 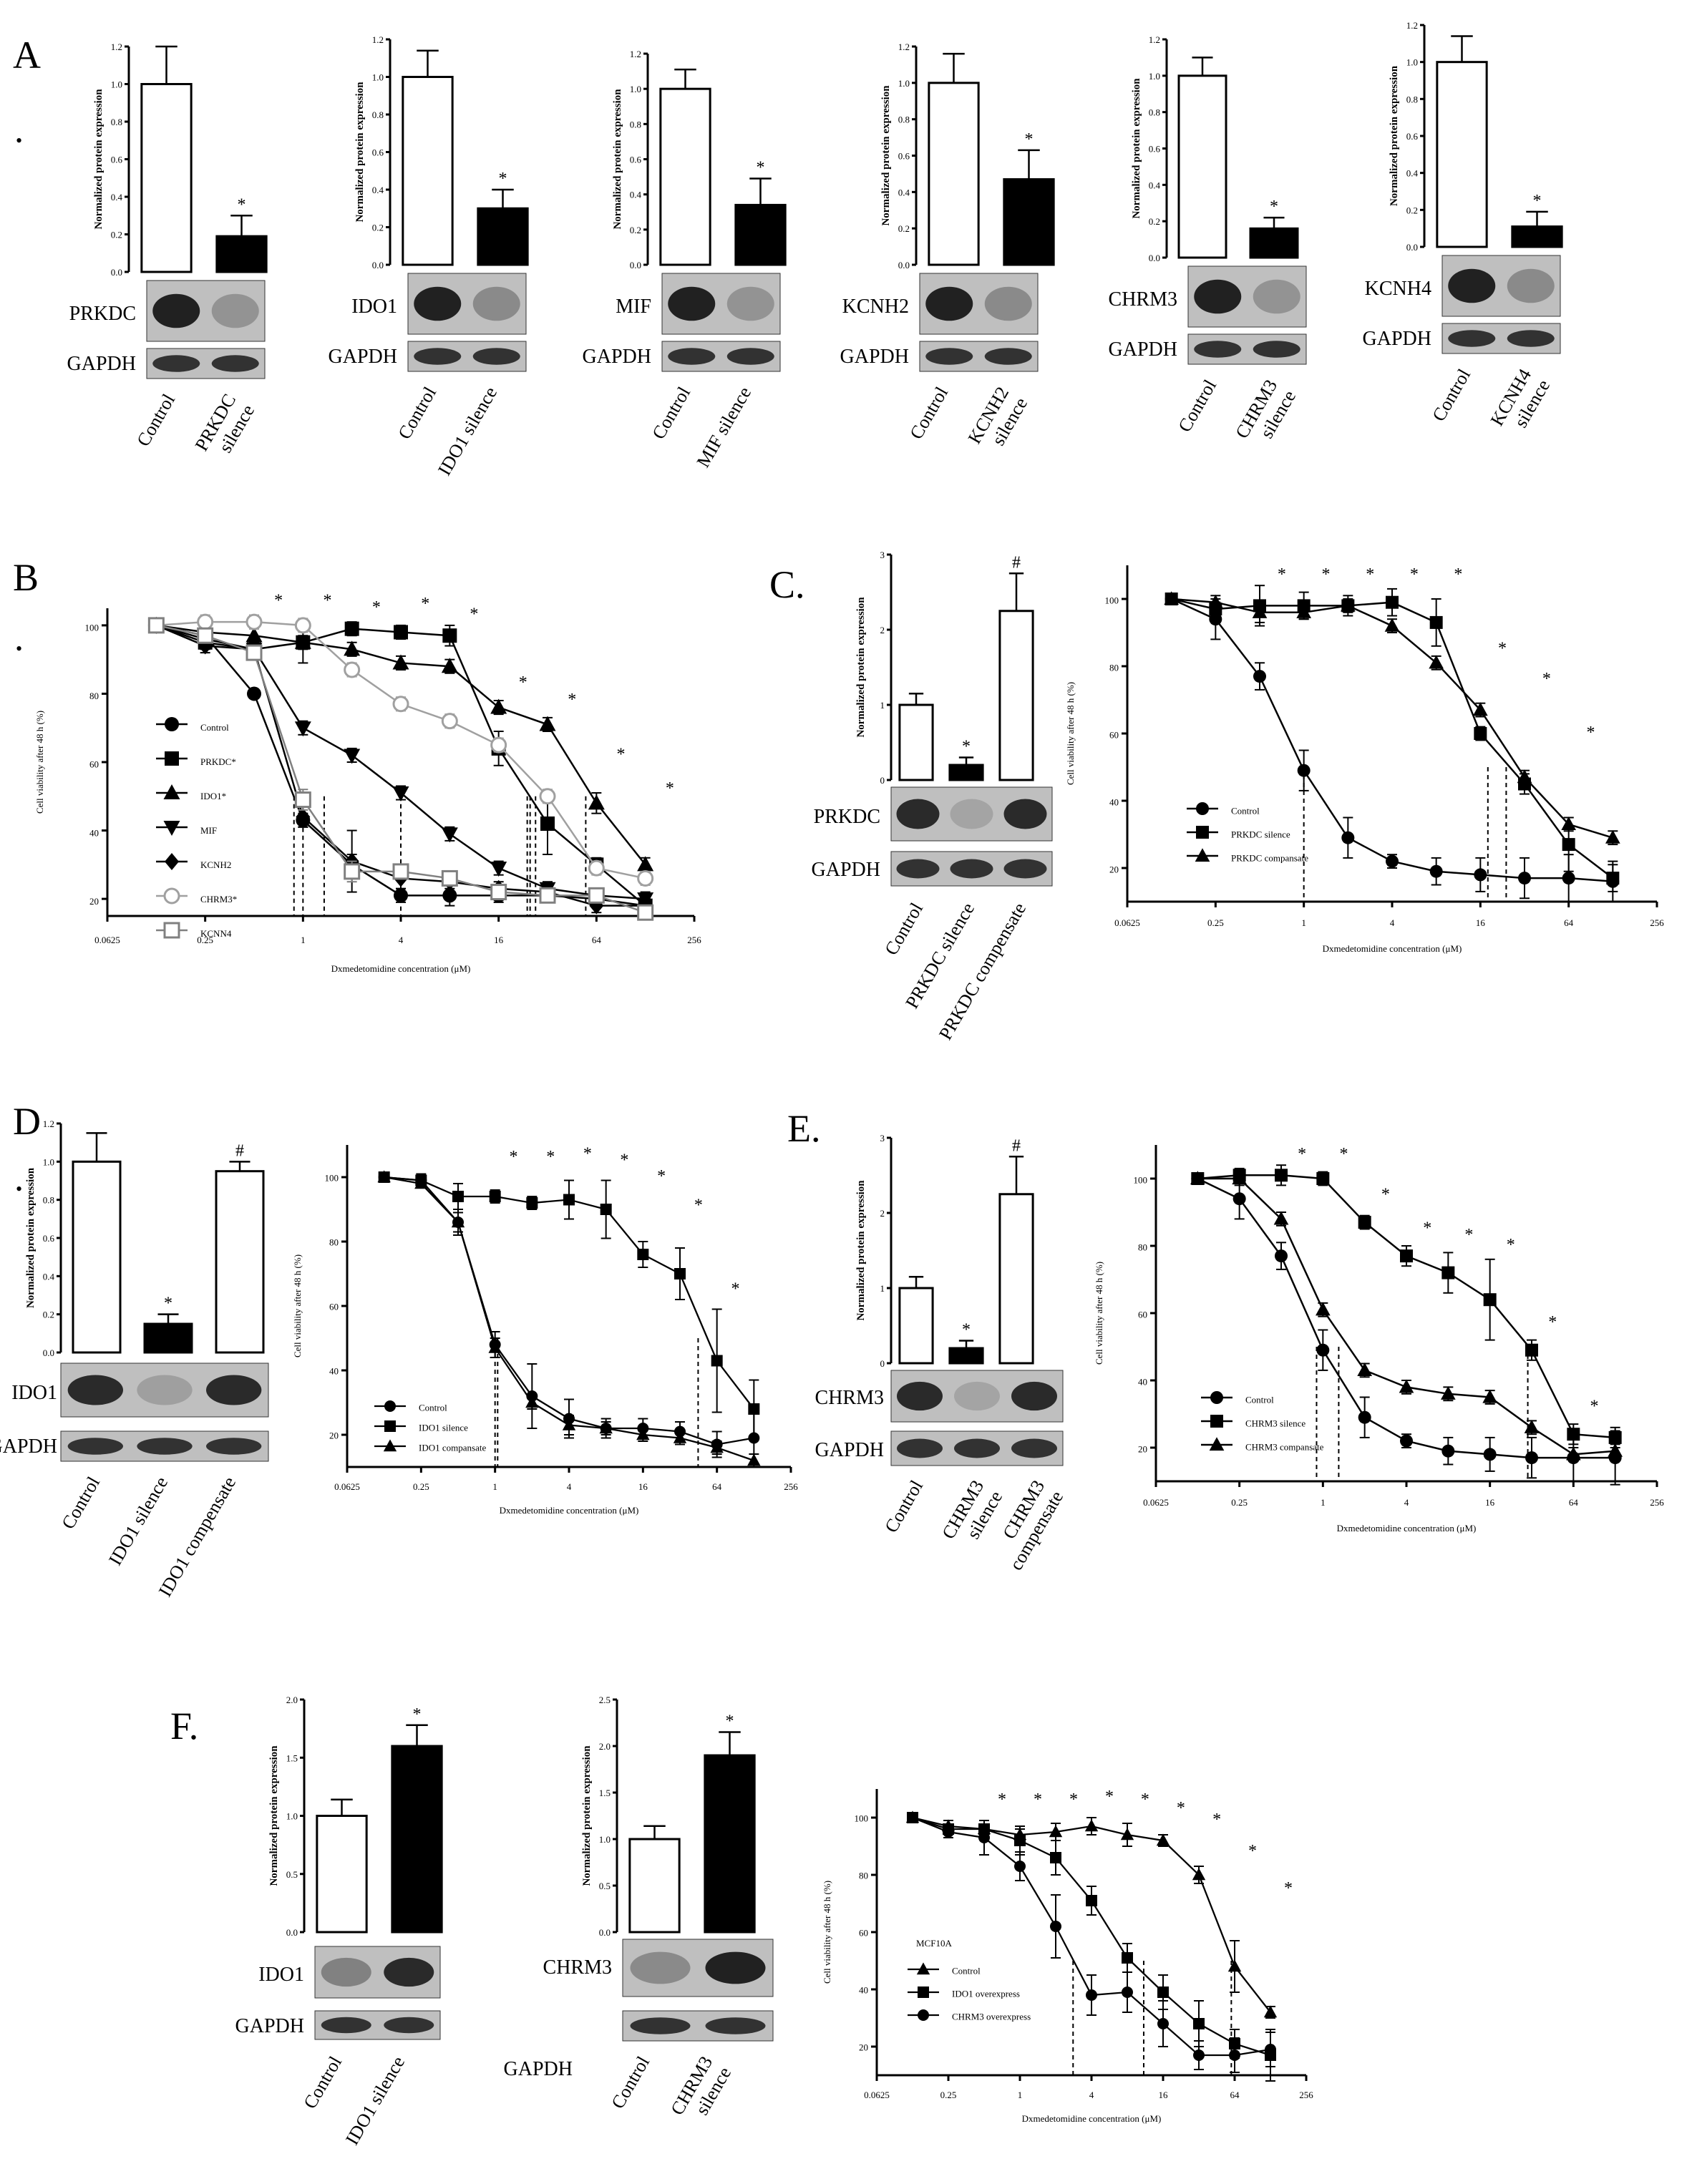 I want to click on y-axis-label: Normalized protein expression, so click(x=617, y=159).